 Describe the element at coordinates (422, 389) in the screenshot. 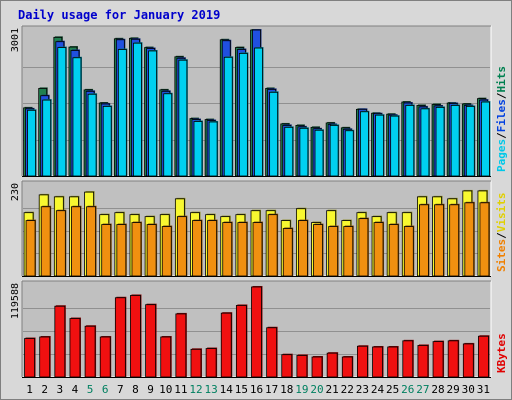

I see `day-label-27: 27` at that location.